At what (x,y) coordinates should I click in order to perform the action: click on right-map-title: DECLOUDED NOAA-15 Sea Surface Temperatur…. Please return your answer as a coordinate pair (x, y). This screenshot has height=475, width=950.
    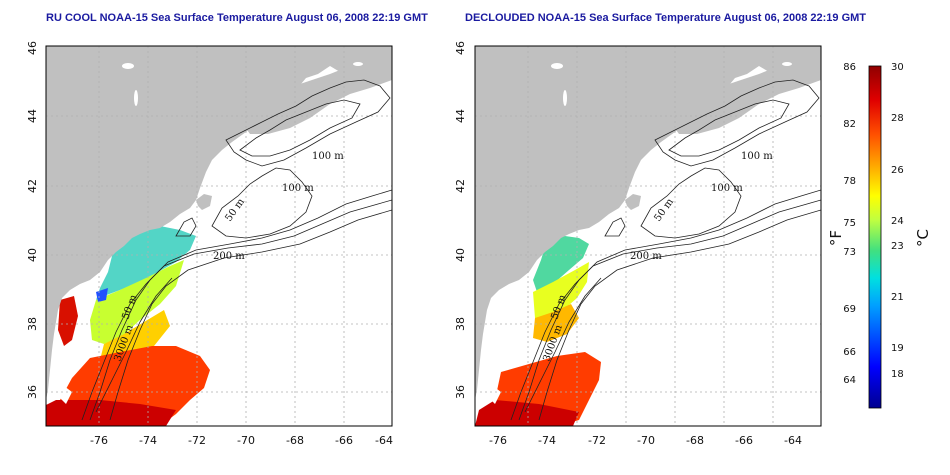
    Looking at the image, I should click on (666, 18).